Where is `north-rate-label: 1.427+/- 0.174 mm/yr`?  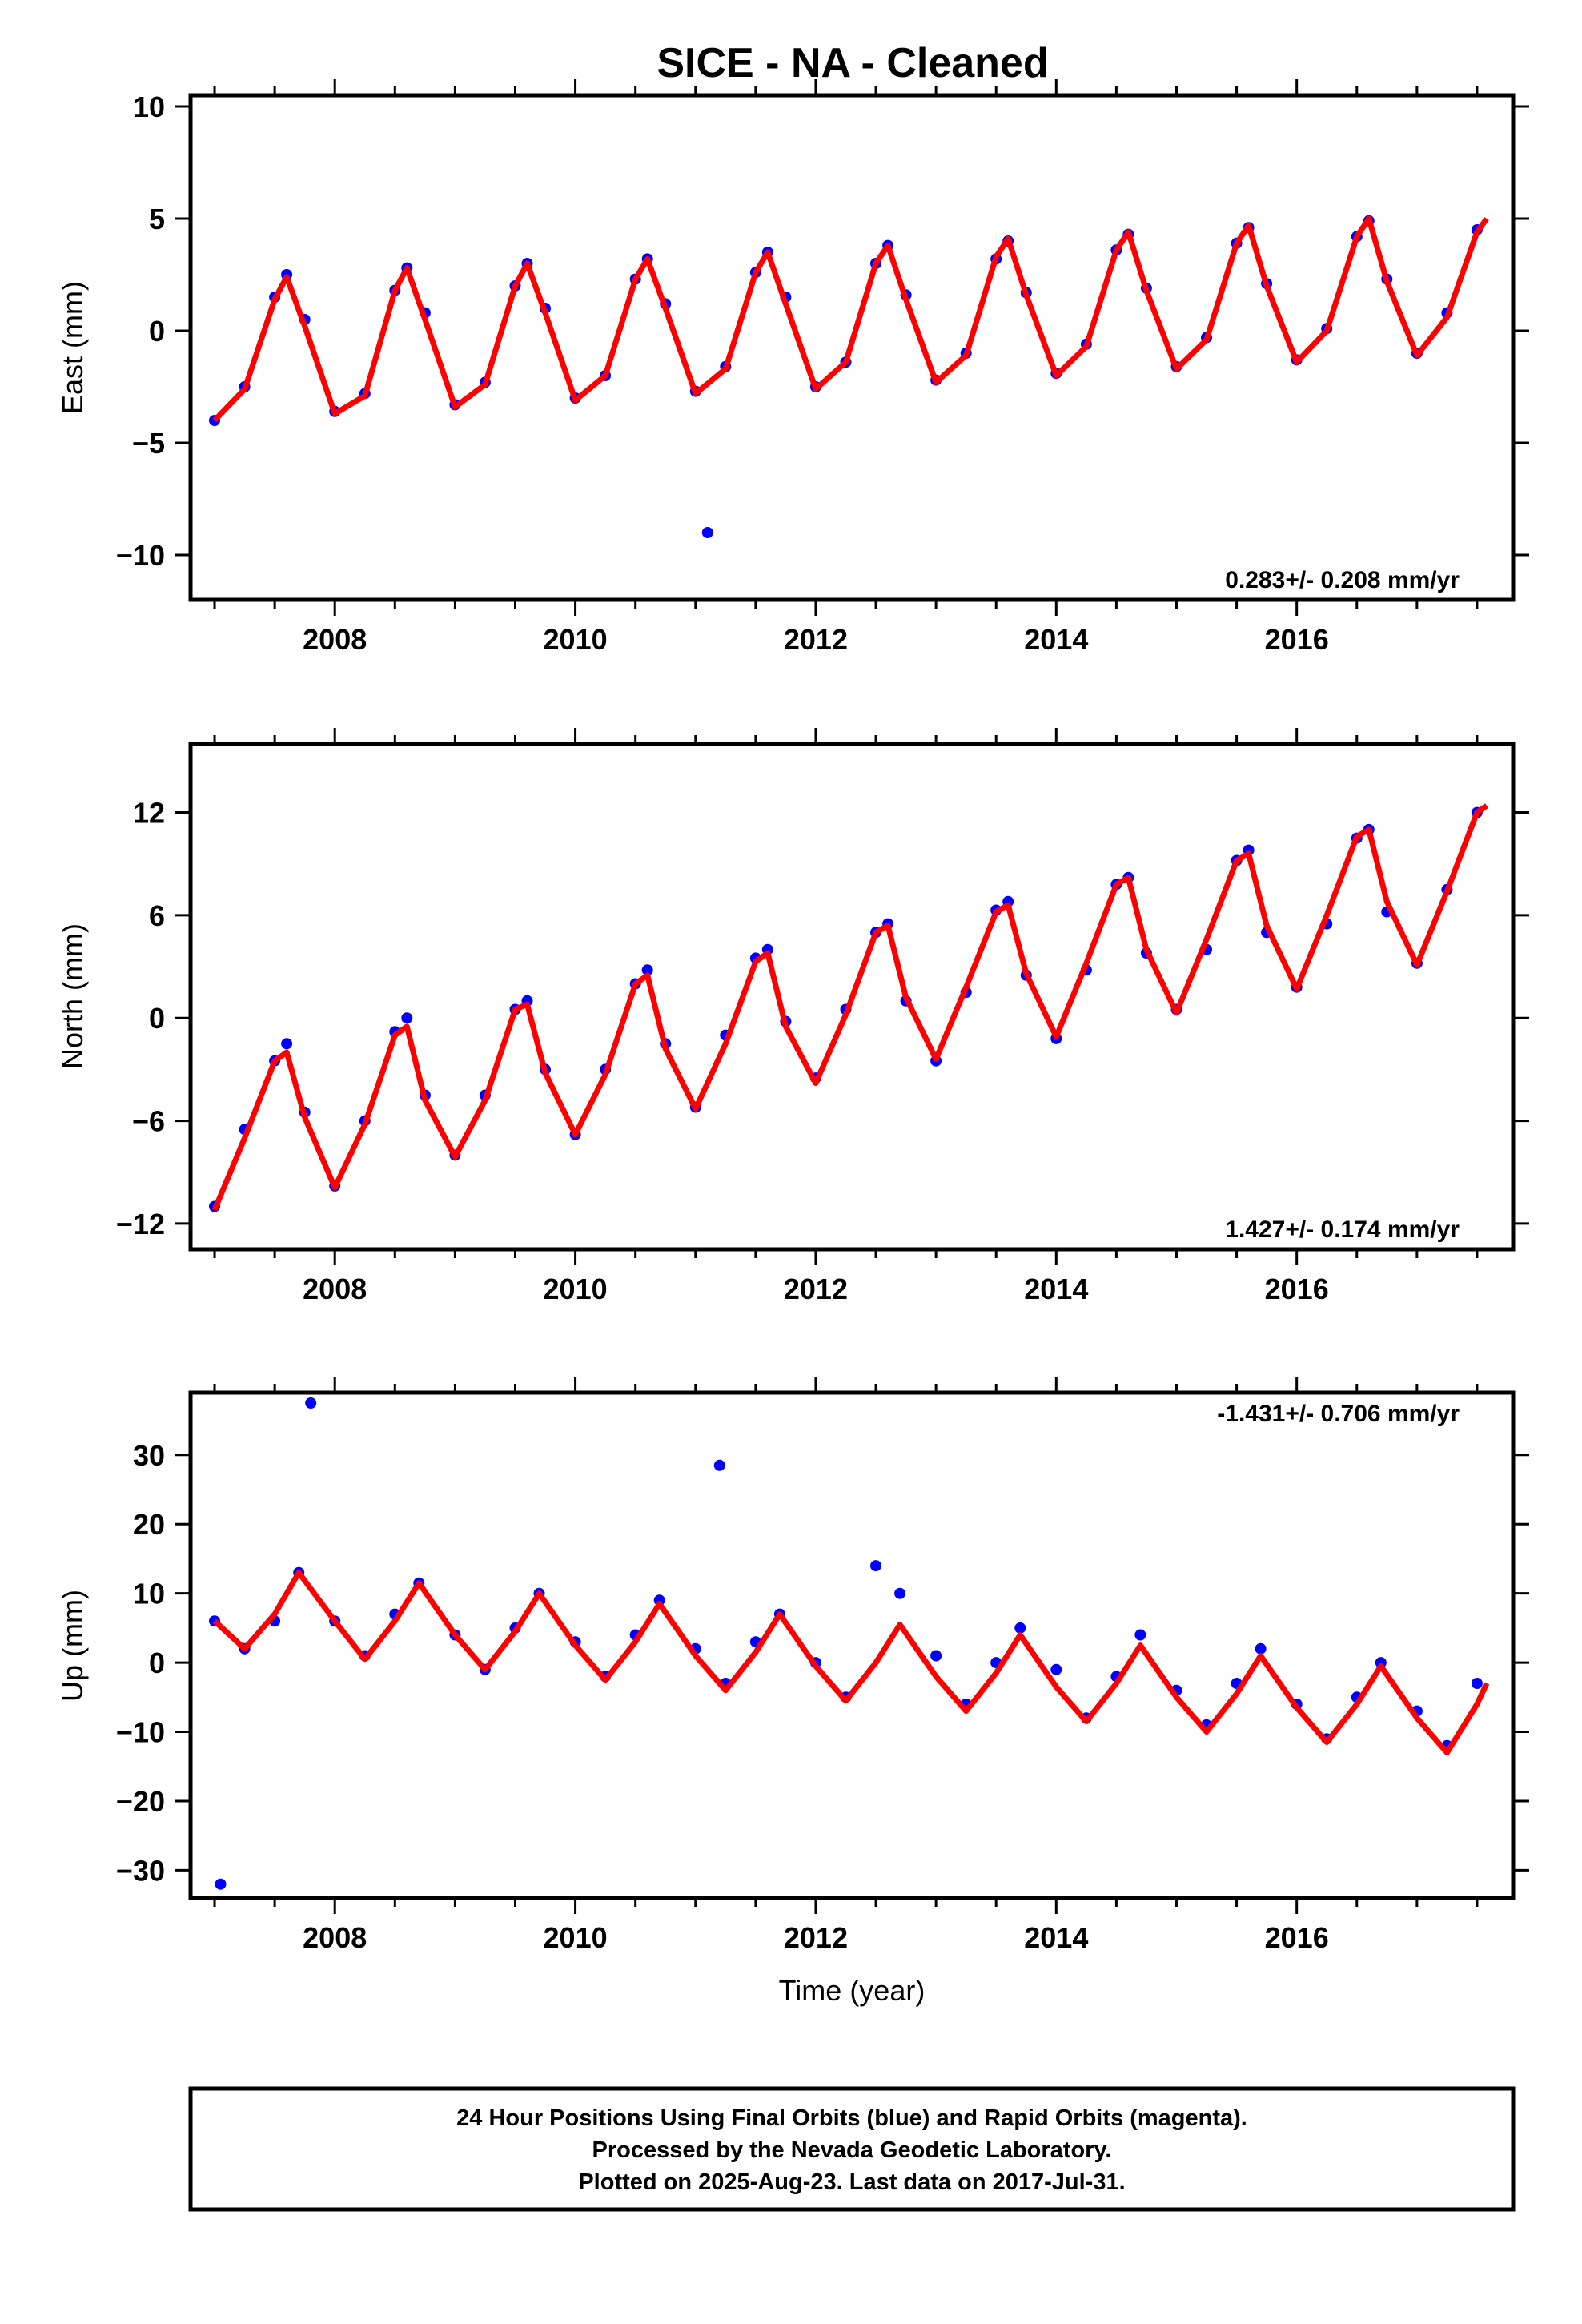 north-rate-label: 1.427+/- 0.174 mm/yr is located at coordinates (1342, 1229).